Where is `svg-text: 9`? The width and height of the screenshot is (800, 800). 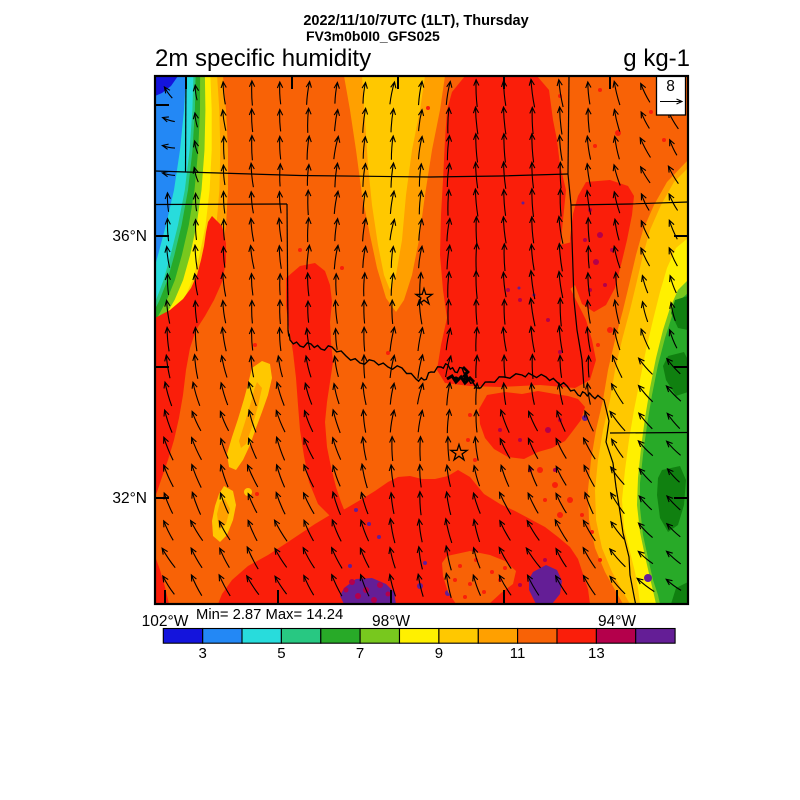 svg-text: 9 is located at coordinates (439, 653).